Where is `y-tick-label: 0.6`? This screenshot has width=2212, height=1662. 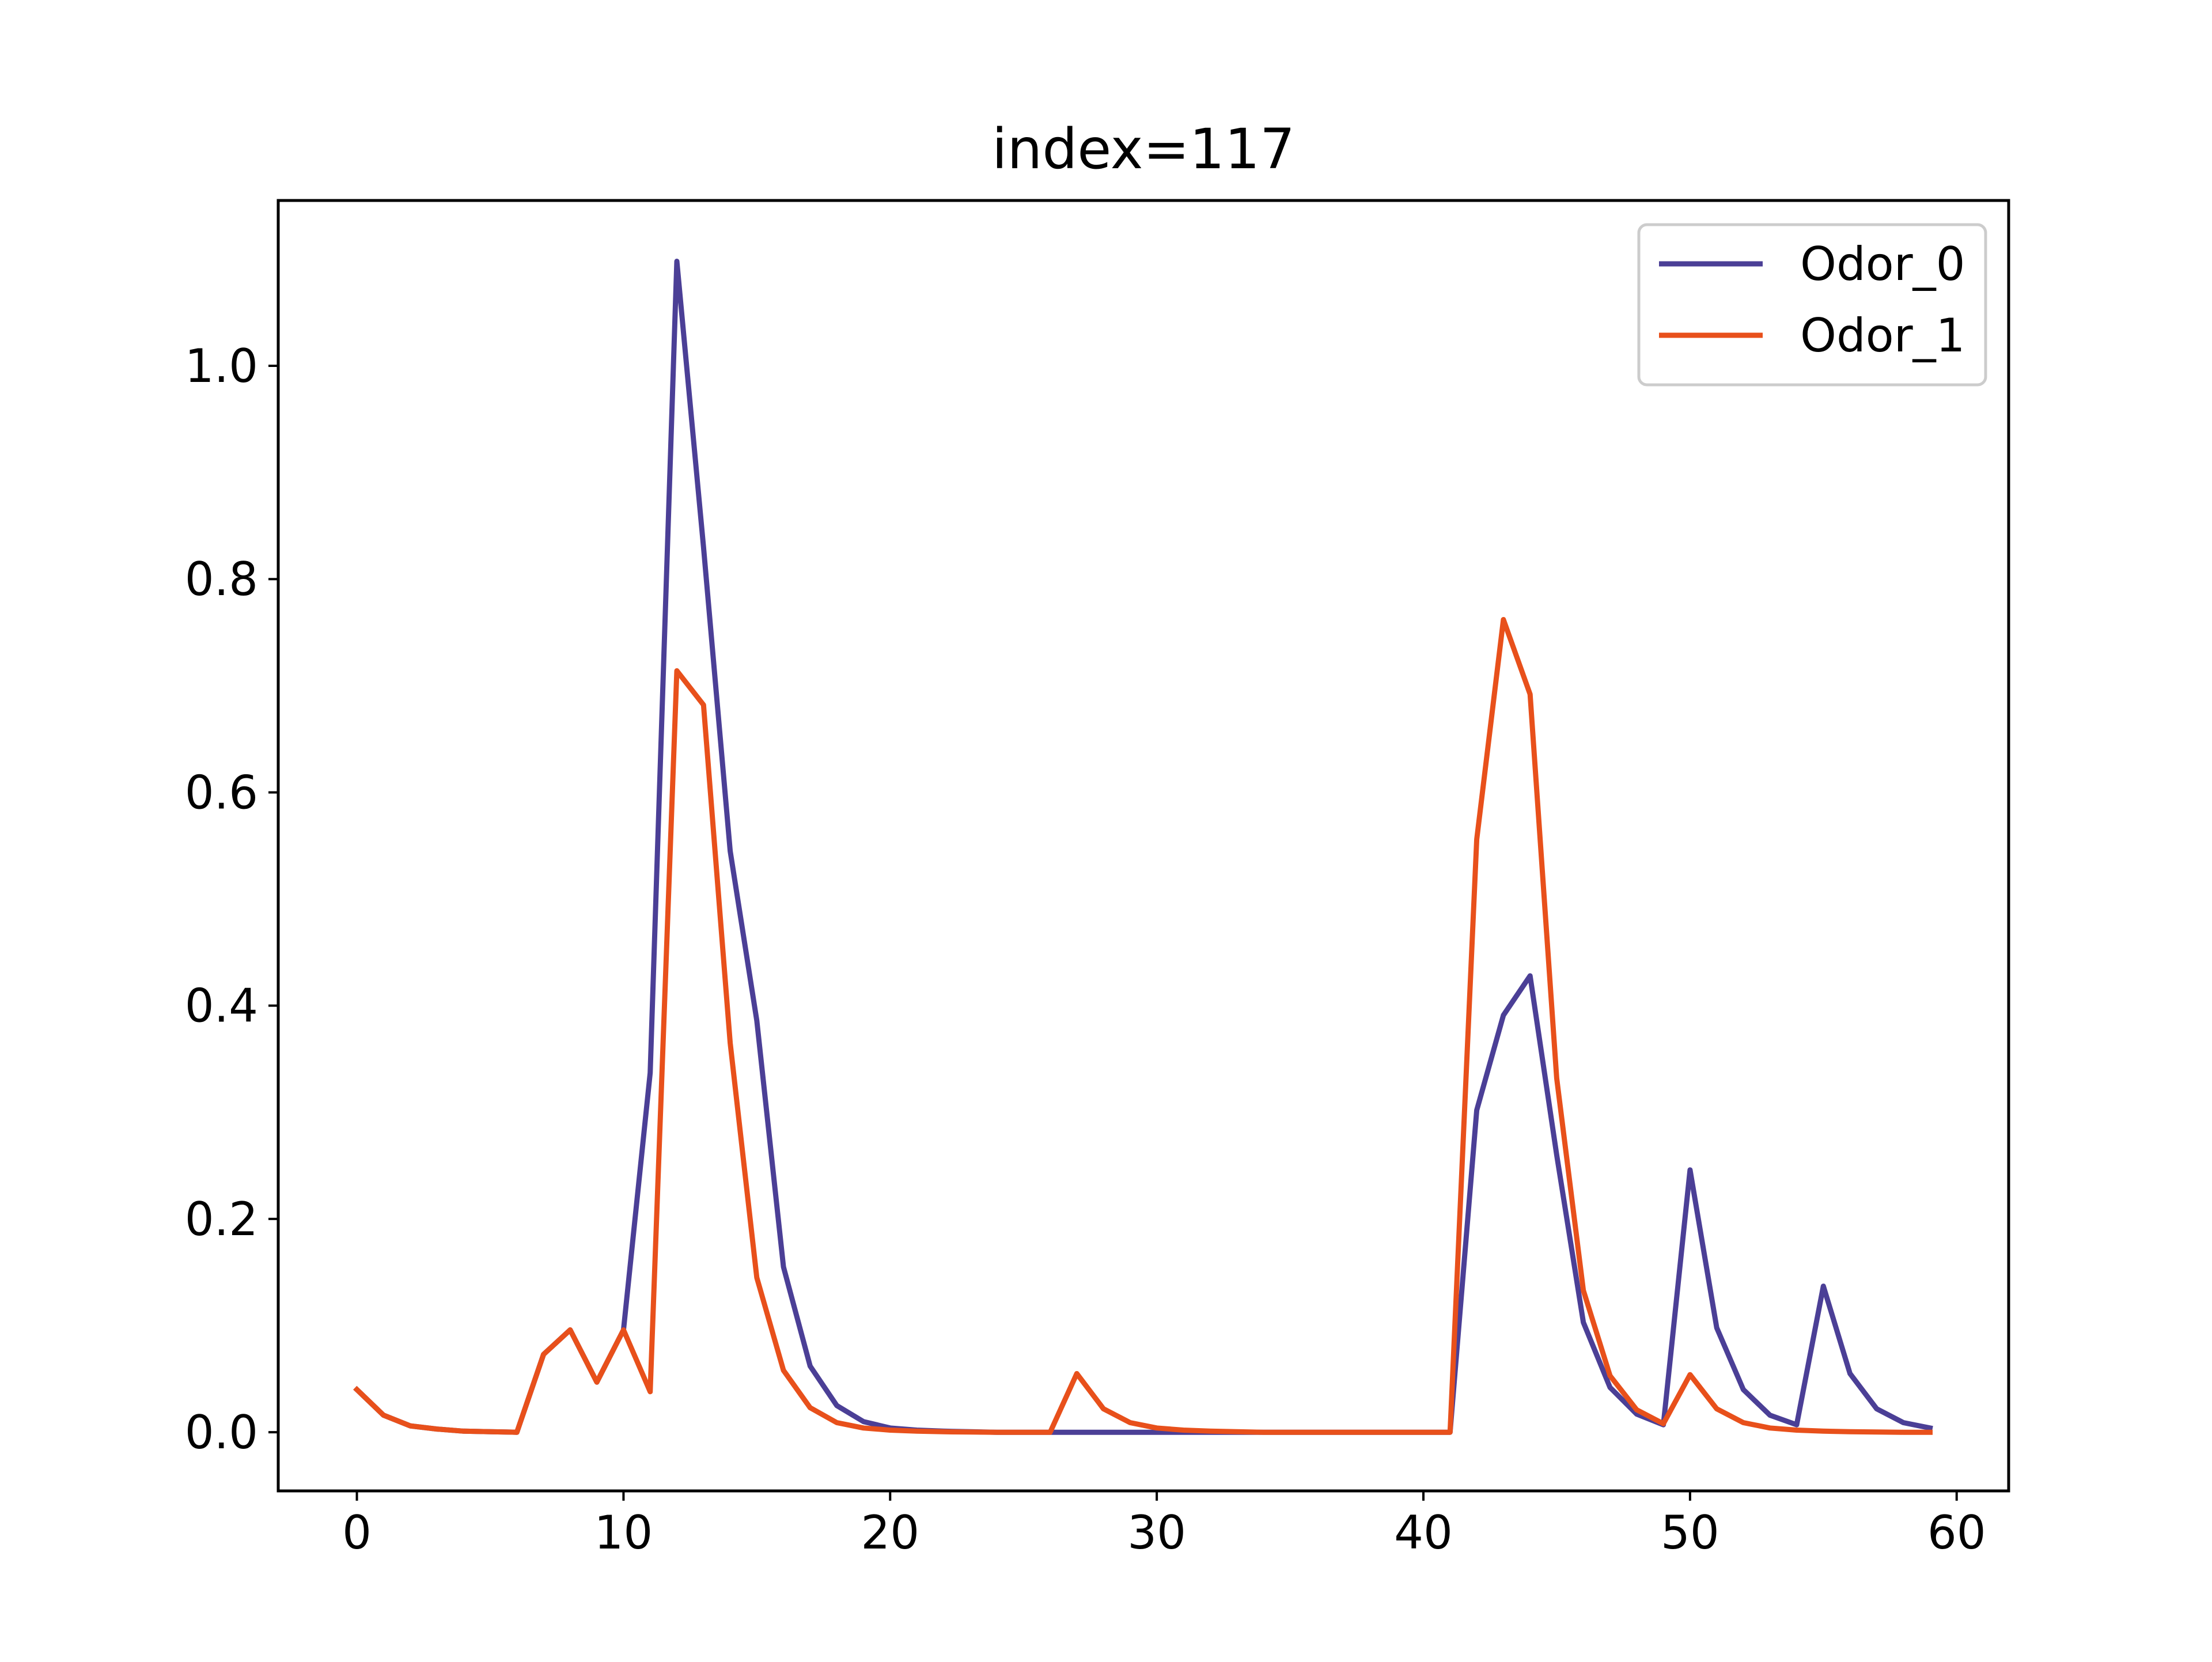
y-tick-label: 0.6 is located at coordinates (221, 793).